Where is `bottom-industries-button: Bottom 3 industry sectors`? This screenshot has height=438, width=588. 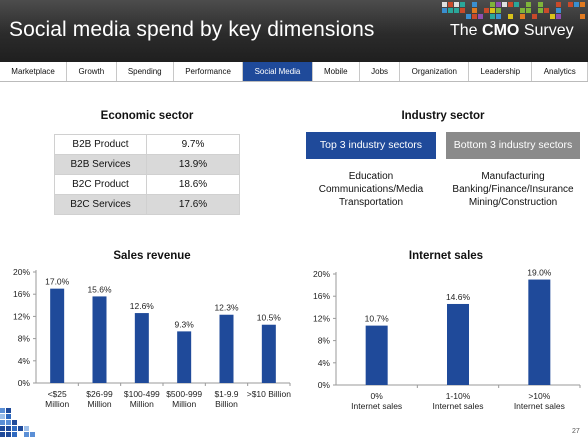
bottom-industries-button: Bottom 3 industry sectors is located at coordinates (513, 145).